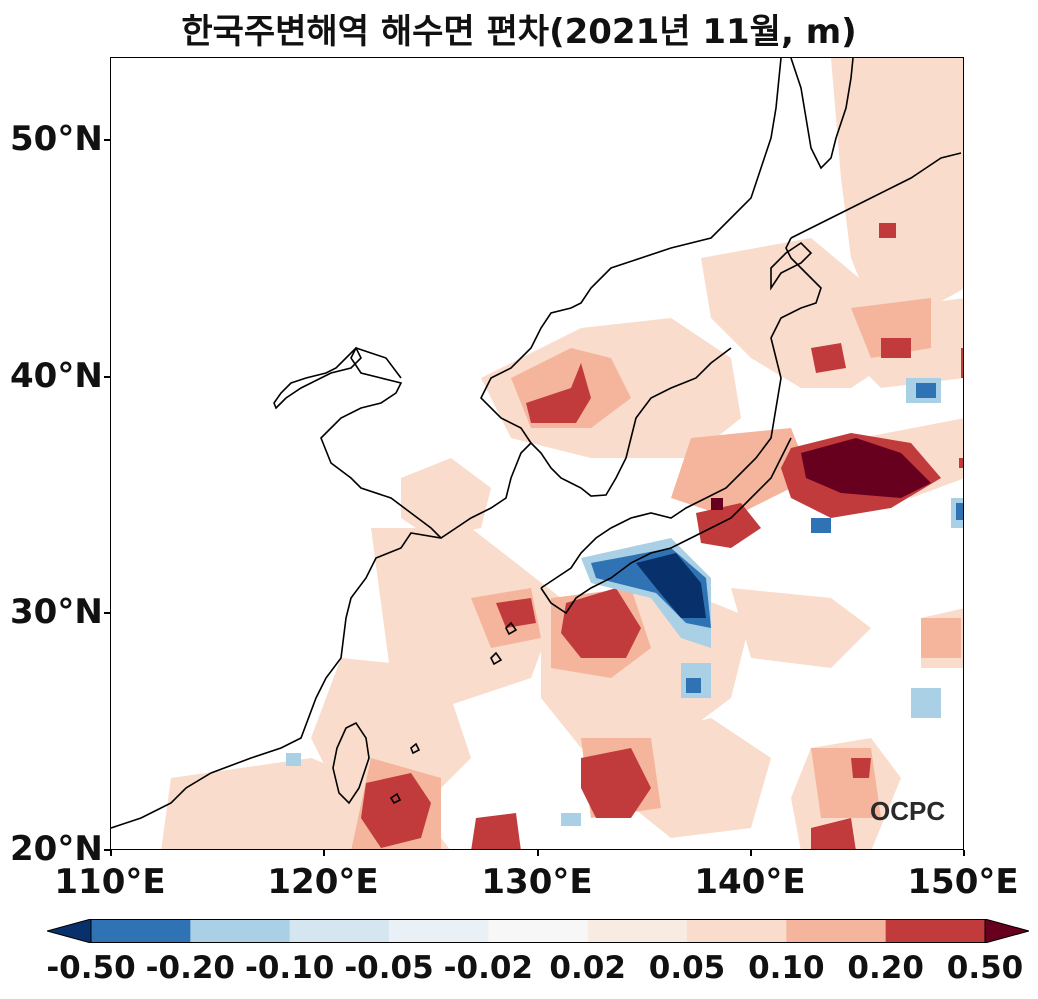  Describe the element at coordinates (885, 968) in the screenshot. I see `colorbar-label: 0.20` at that location.